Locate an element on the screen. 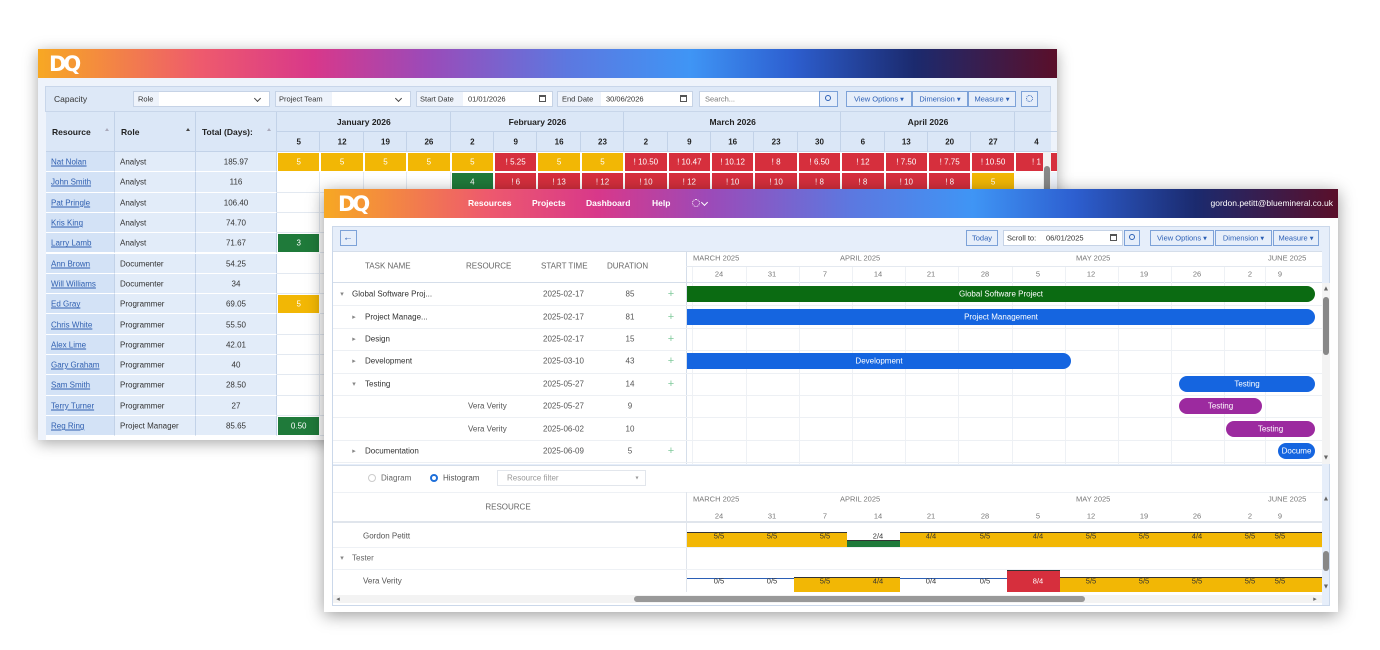  resource-link: Kris King is located at coordinates (67, 223).